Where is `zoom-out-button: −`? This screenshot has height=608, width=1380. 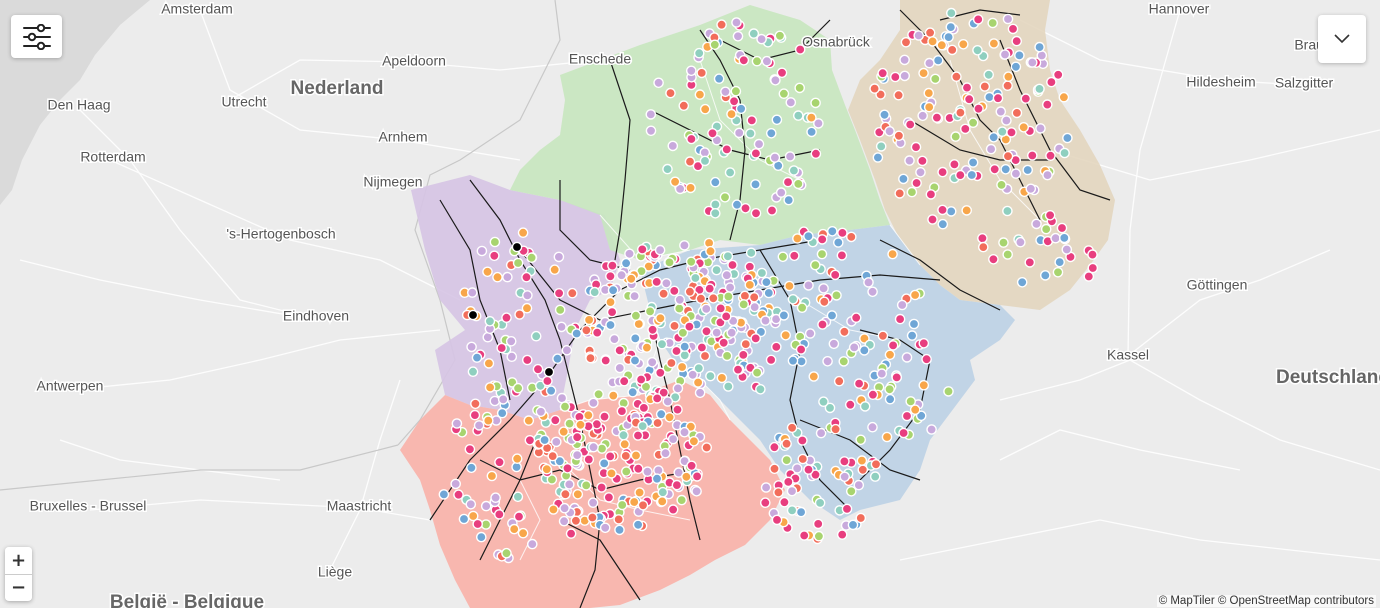 zoom-out-button: − is located at coordinates (18, 587).